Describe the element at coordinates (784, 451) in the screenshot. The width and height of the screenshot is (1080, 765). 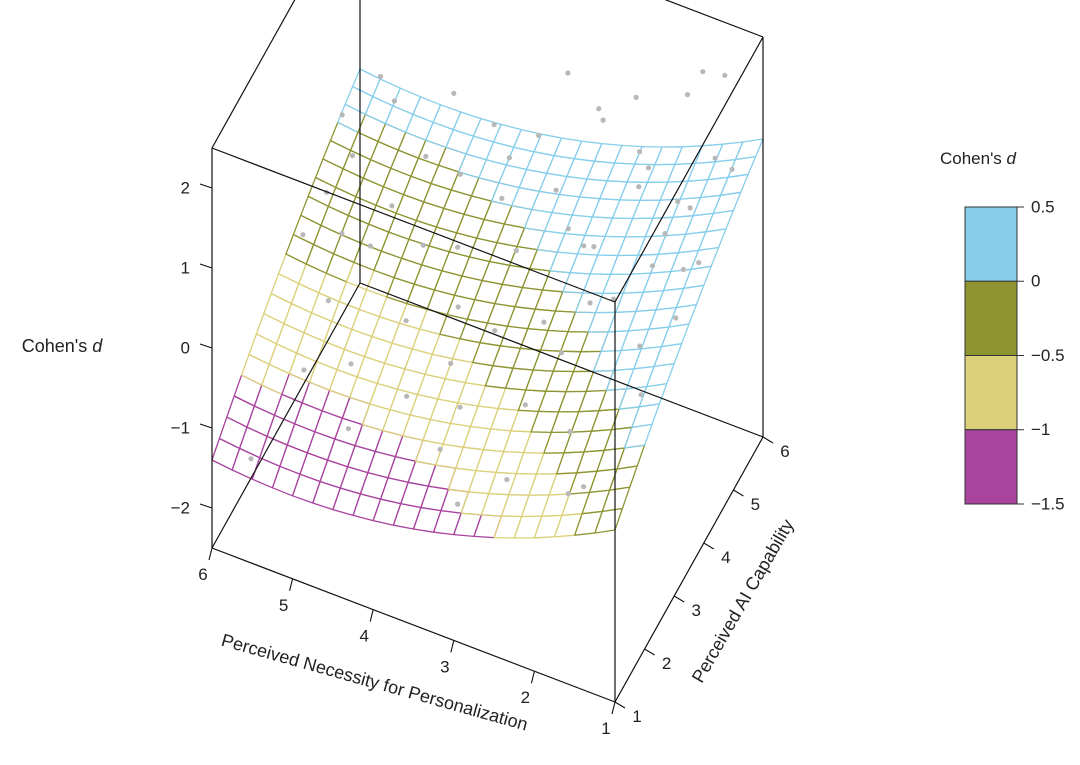
I see `y-tick-label: 6` at that location.